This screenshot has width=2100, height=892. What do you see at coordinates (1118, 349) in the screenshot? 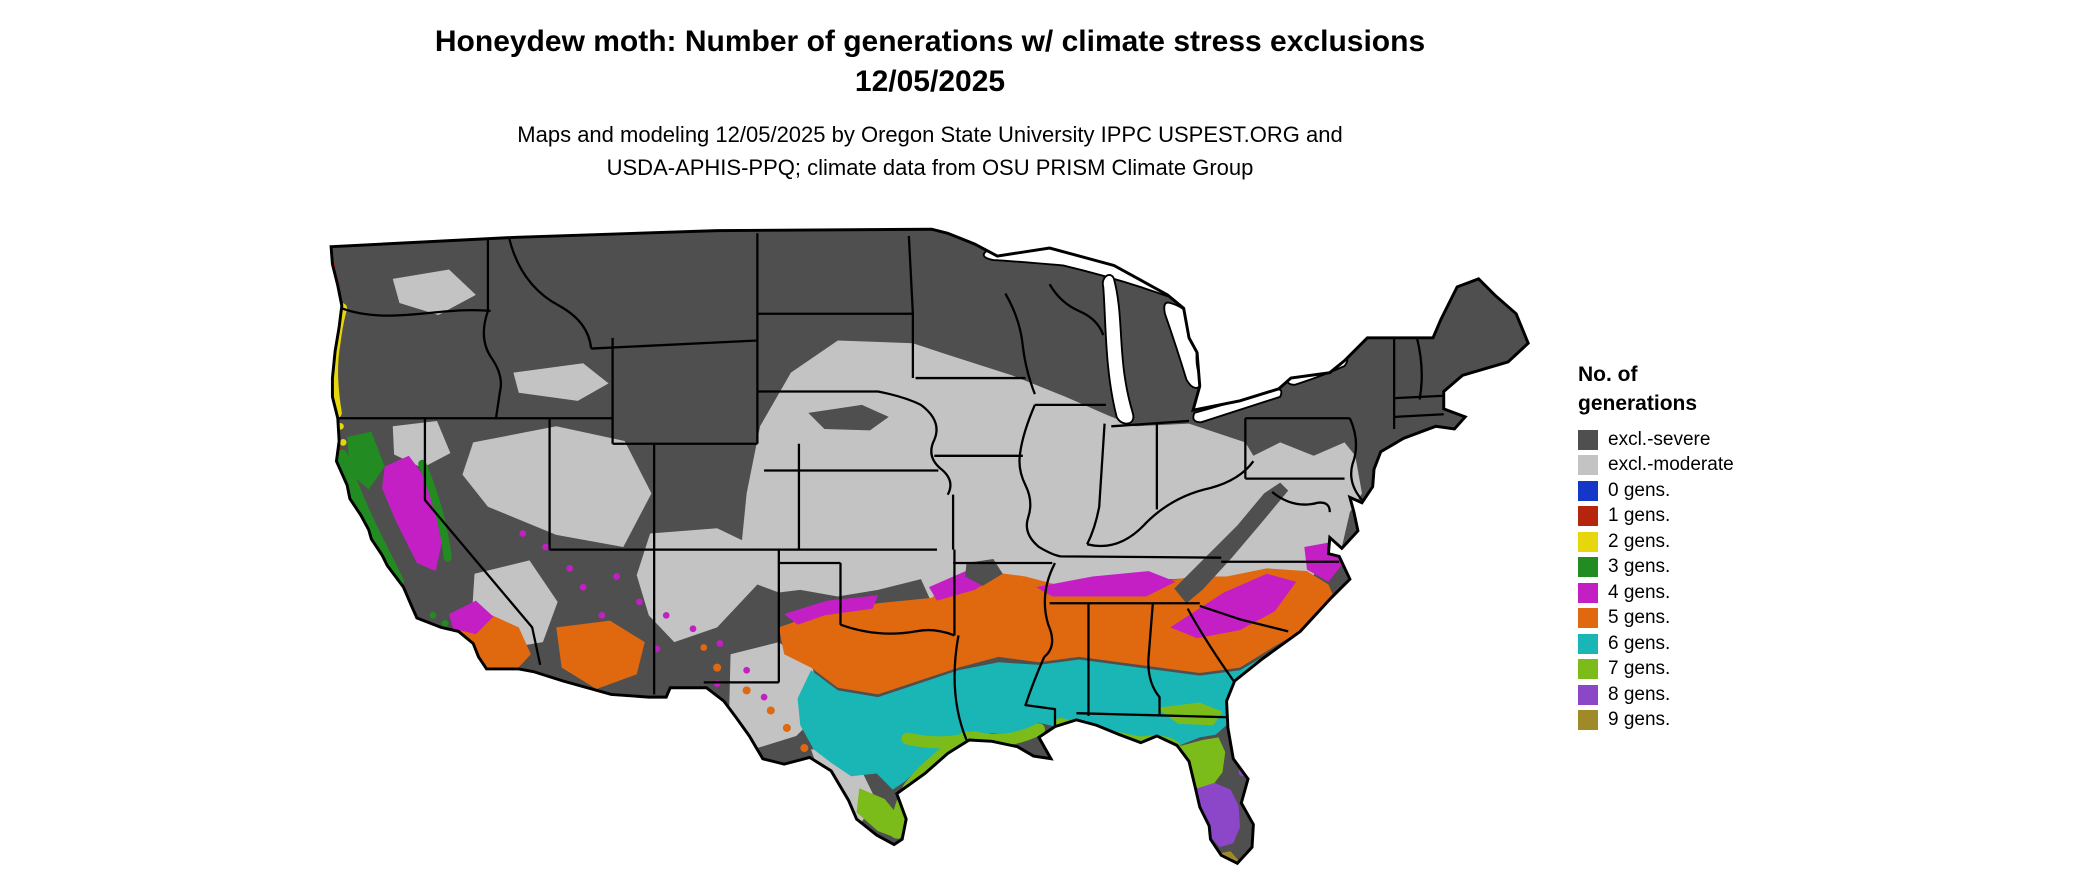
I see `lake-michigan` at bounding box center [1118, 349].